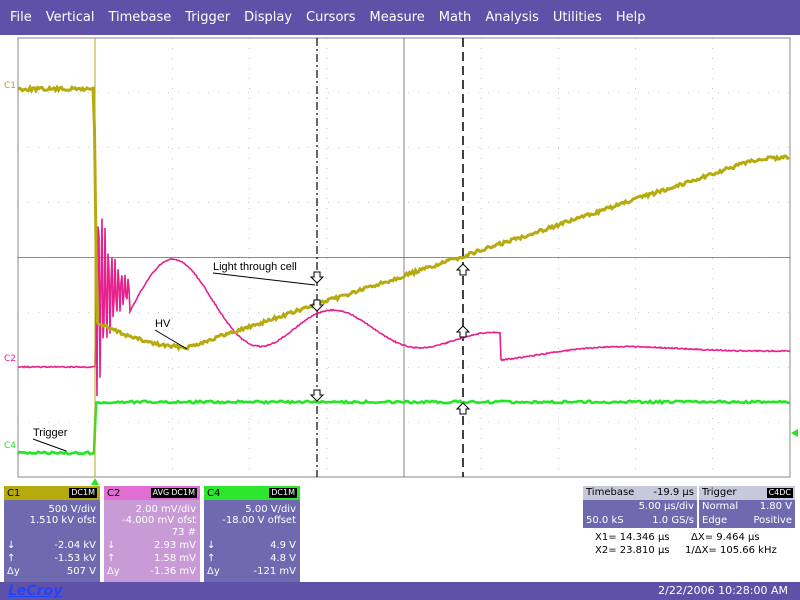 This screenshot has height=600, width=800. I want to click on annotation-trigger: Trigger, so click(50, 433).